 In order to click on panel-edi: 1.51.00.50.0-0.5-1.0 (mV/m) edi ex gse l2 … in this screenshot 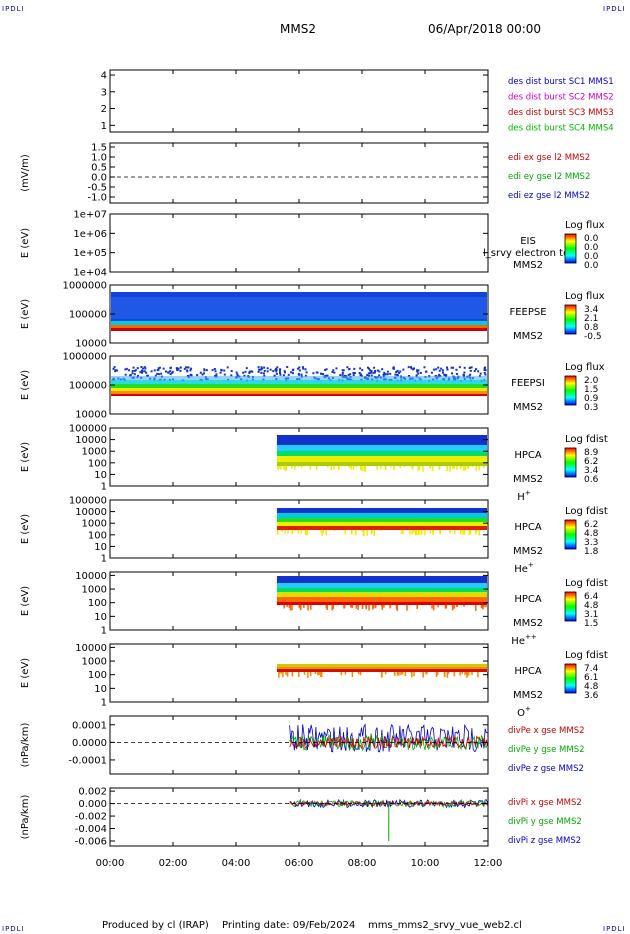, I will do `click(305, 173)`.